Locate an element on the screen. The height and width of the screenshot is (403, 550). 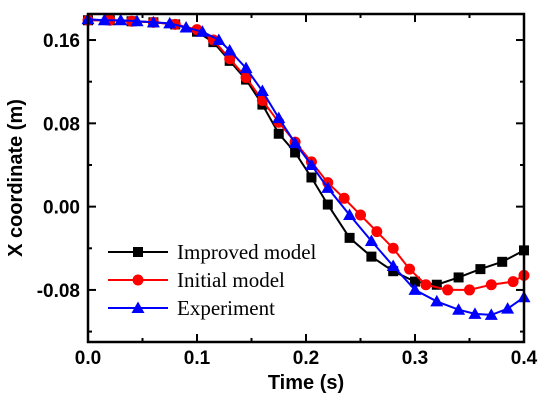
legend: Improved model Initial model Experiment is located at coordinates (212, 280).